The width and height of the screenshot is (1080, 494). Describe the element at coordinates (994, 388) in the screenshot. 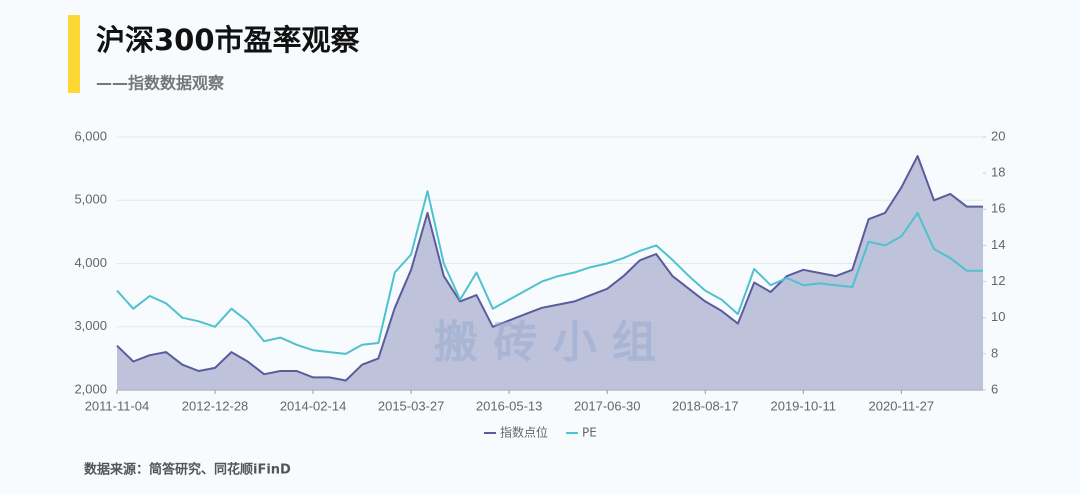

I see `y2-tick-label: 6` at that location.